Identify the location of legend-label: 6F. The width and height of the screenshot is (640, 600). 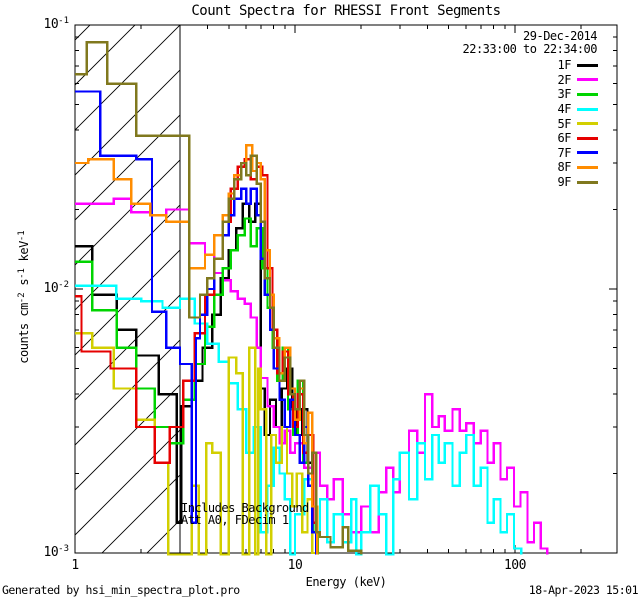
(564, 138).